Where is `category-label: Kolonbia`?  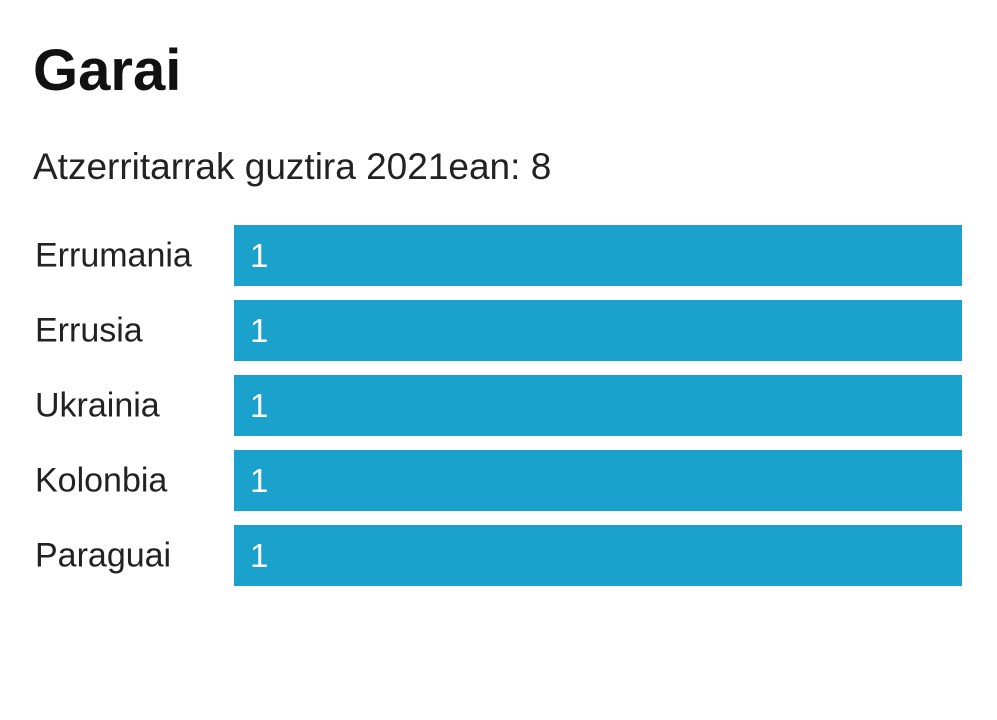 category-label: Kolonbia is located at coordinates (101, 481).